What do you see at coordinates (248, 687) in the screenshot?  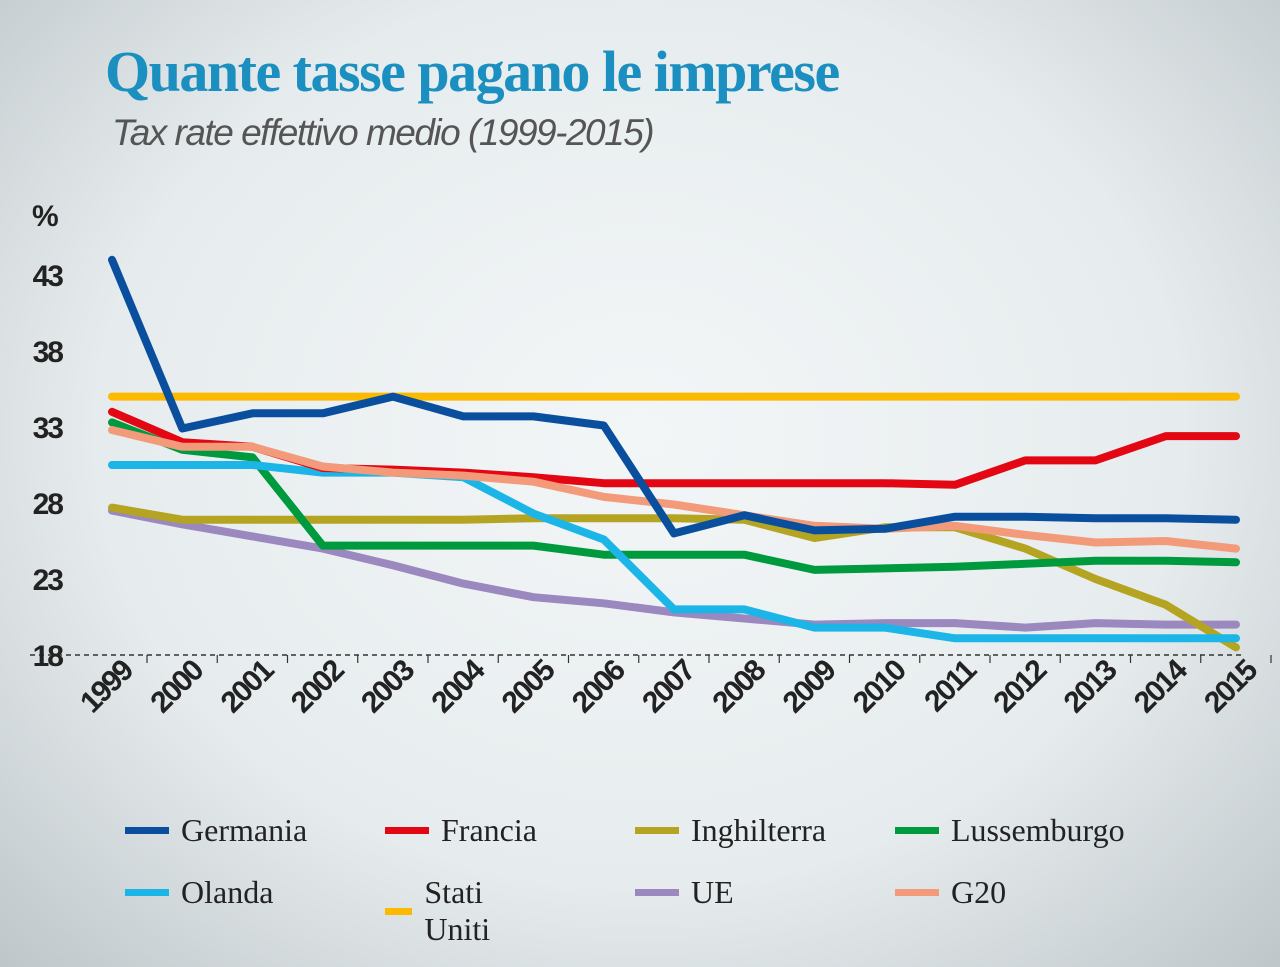 I see `x-tick-label: 2001` at bounding box center [248, 687].